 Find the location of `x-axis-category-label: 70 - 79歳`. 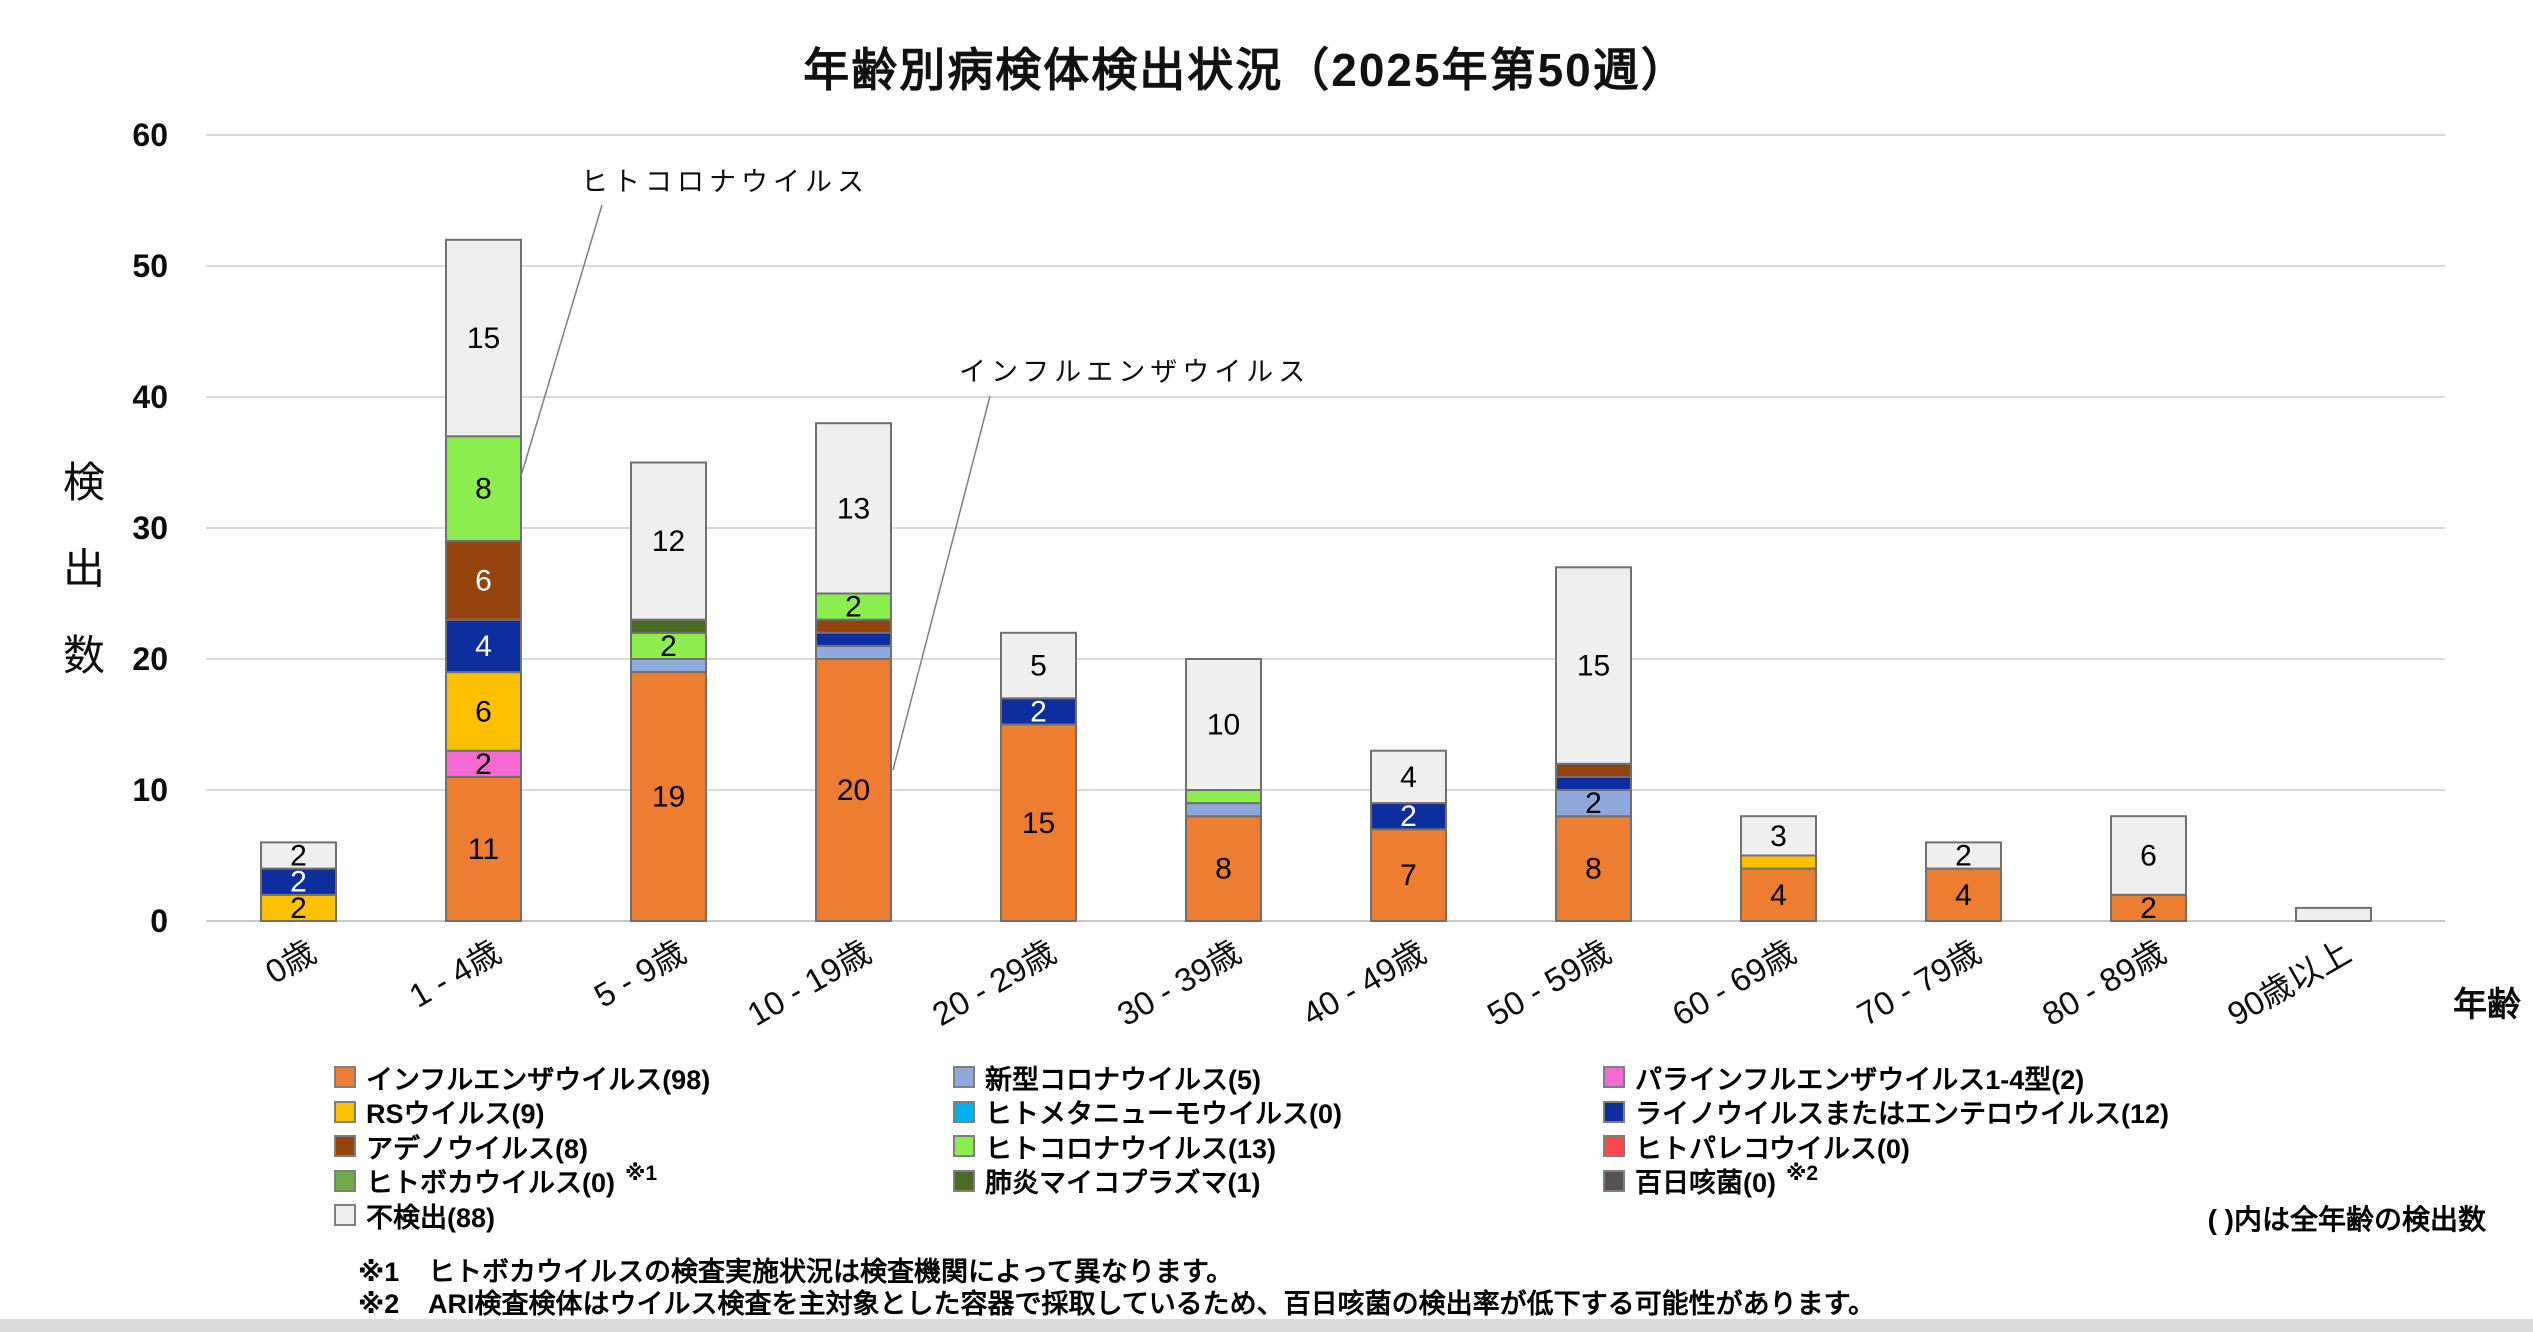

x-axis-category-label: 70 - 79歳 is located at coordinates (1919, 983).